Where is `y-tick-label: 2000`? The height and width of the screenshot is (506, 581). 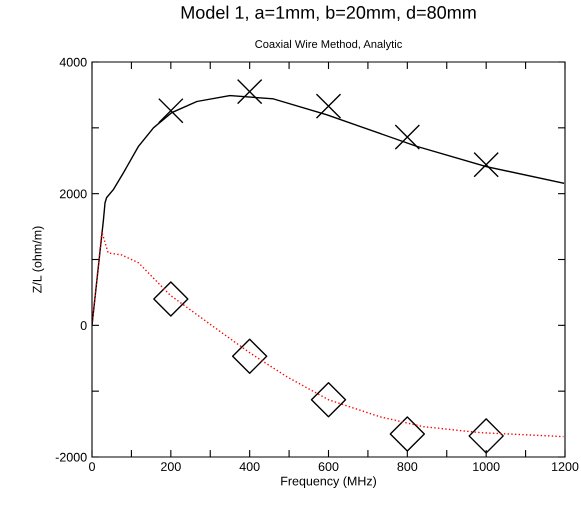 y-tick-label: 2000 is located at coordinates (73, 193).